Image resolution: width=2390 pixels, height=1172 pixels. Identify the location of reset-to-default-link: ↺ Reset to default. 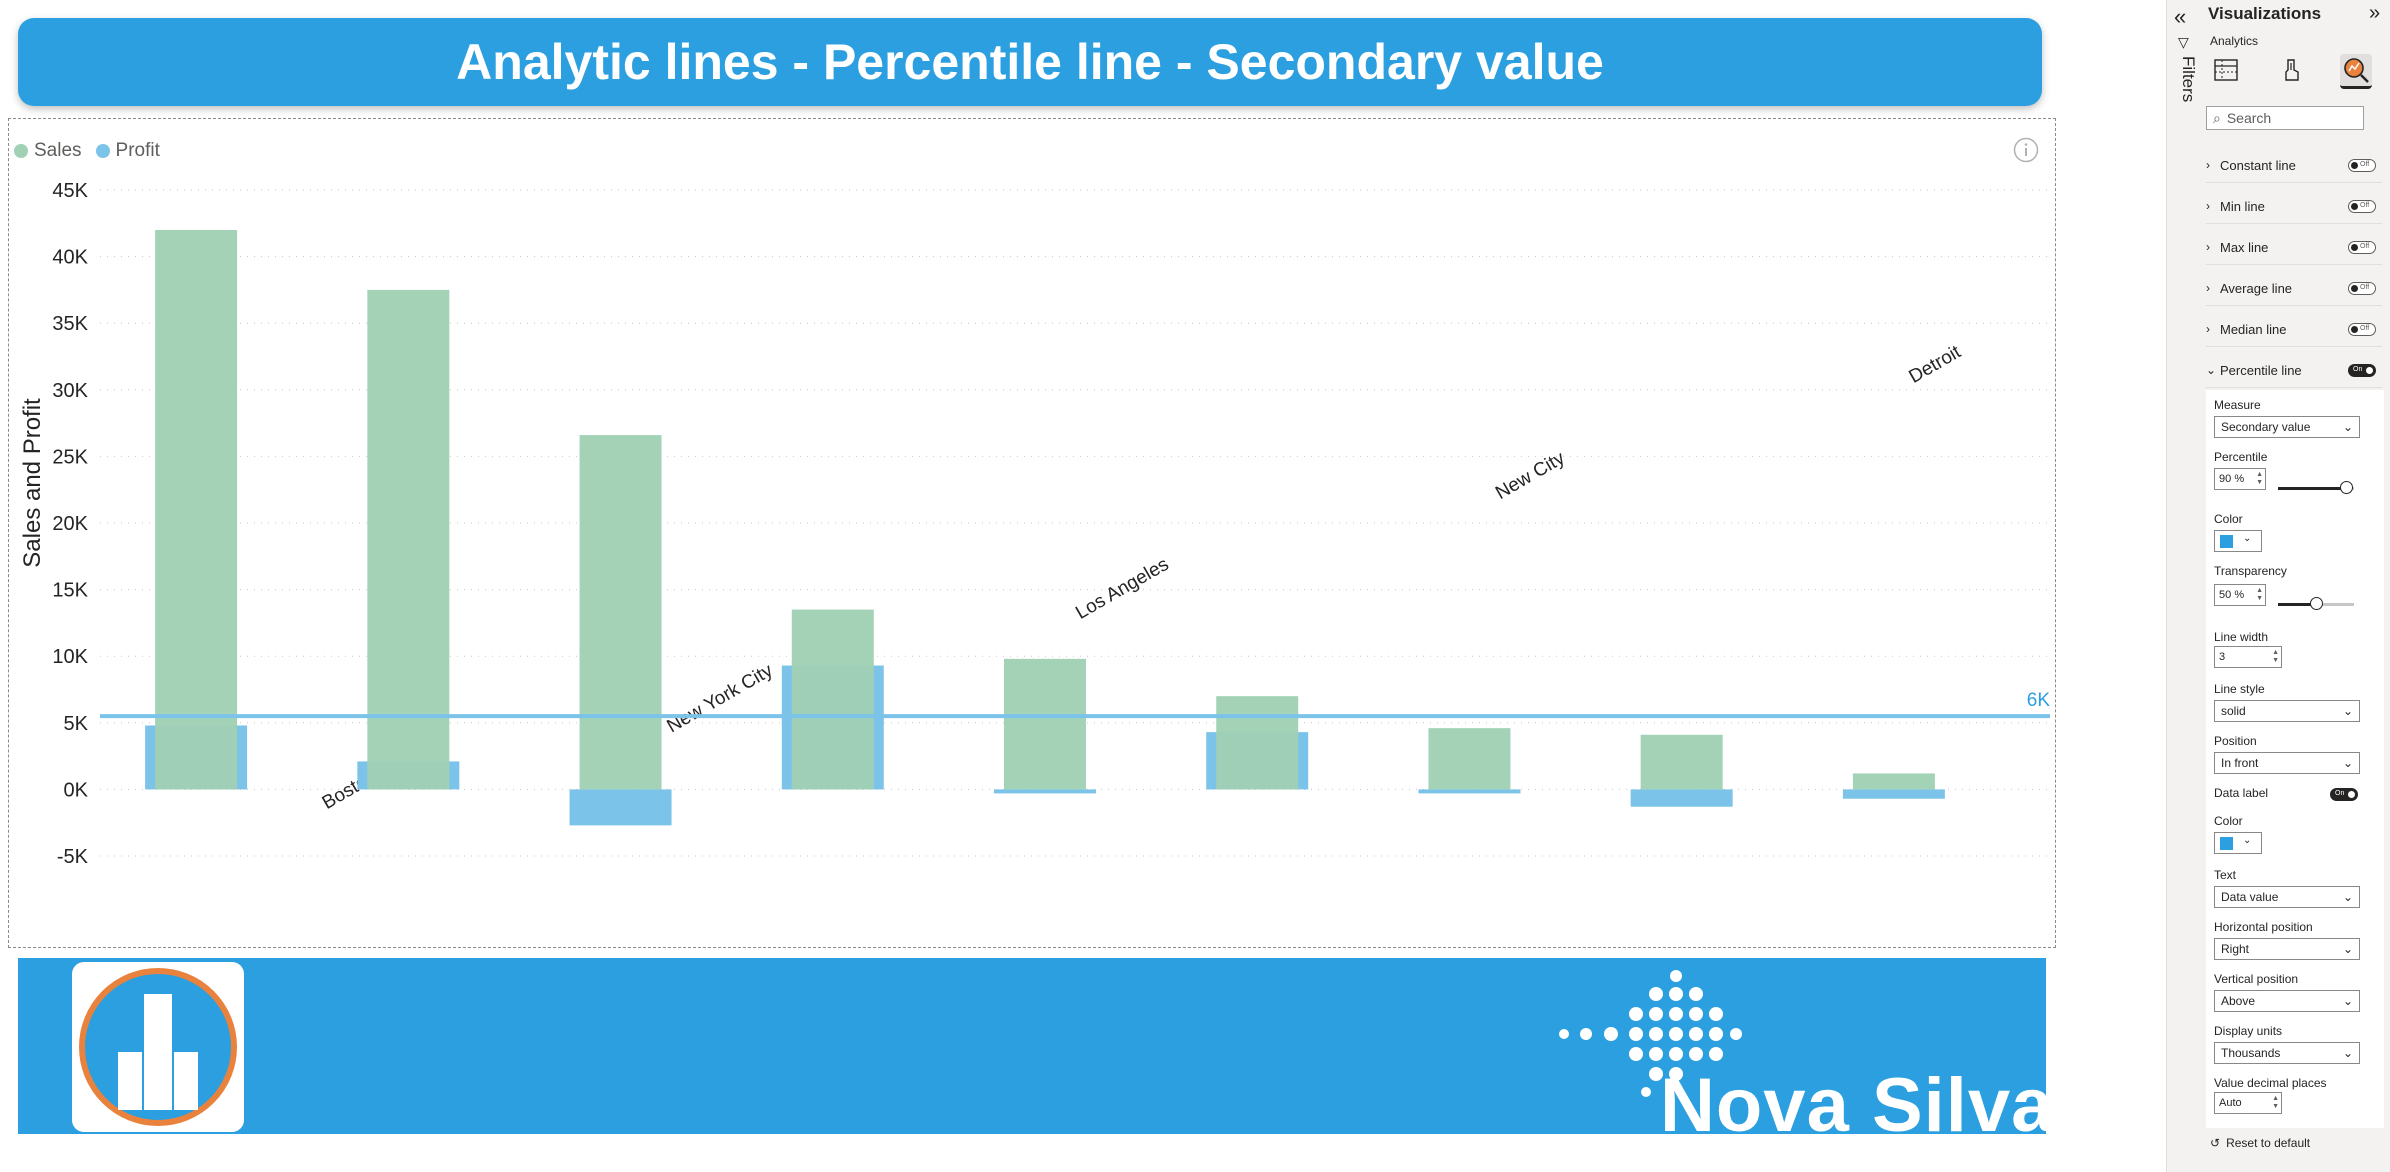
(2260, 1143).